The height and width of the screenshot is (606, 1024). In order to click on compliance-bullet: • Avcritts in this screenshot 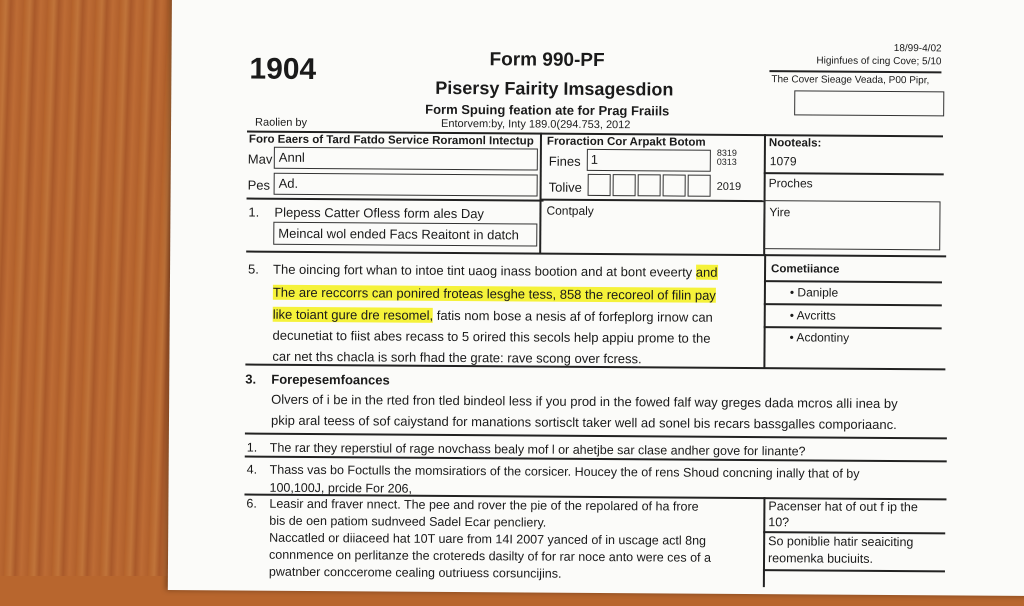, I will do `click(812, 315)`.